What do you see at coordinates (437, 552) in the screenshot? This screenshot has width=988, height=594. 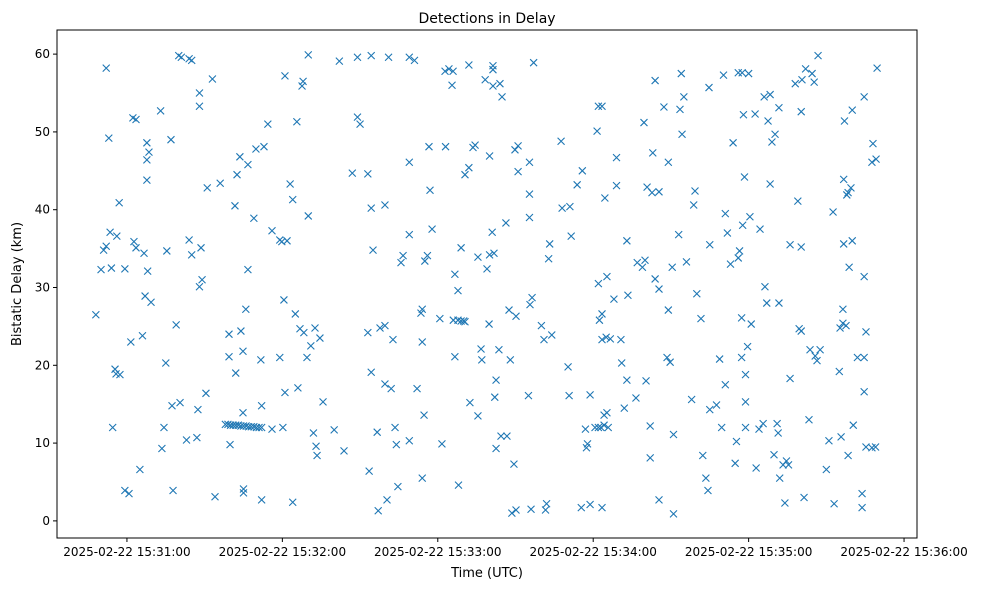 I see `x-tick-label: 2025-02-22 15:33:00` at bounding box center [437, 552].